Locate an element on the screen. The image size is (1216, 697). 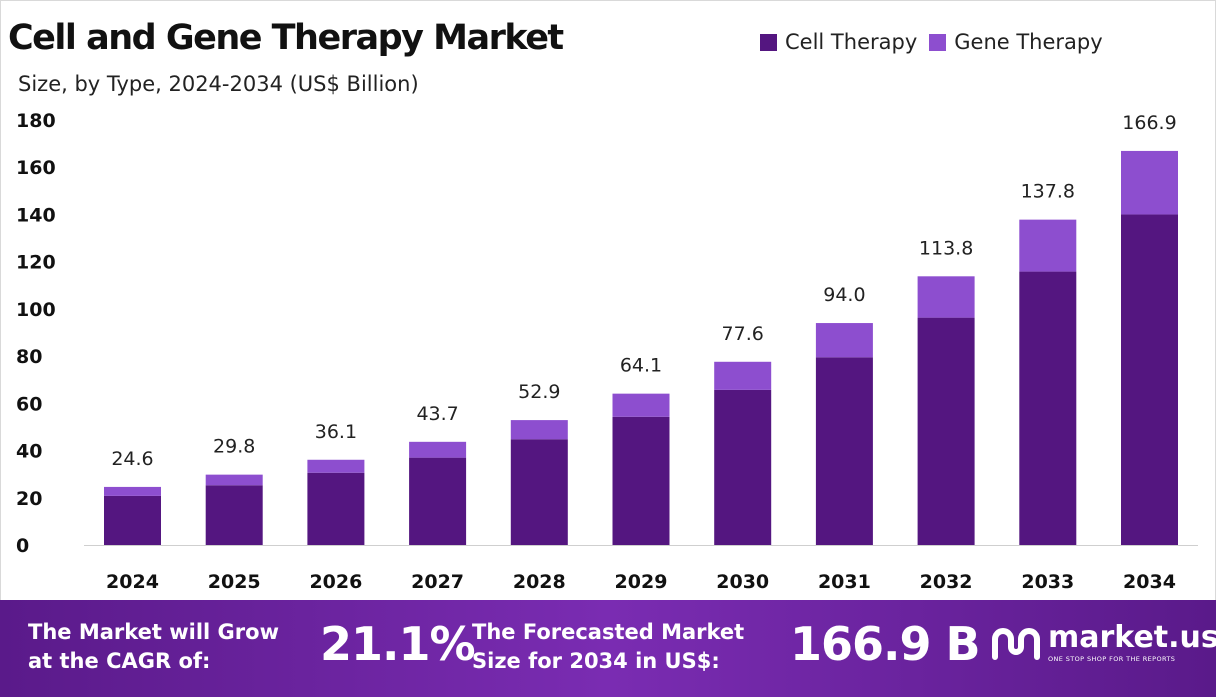
market-us-logo-icon is located at coordinates (1016, 643).